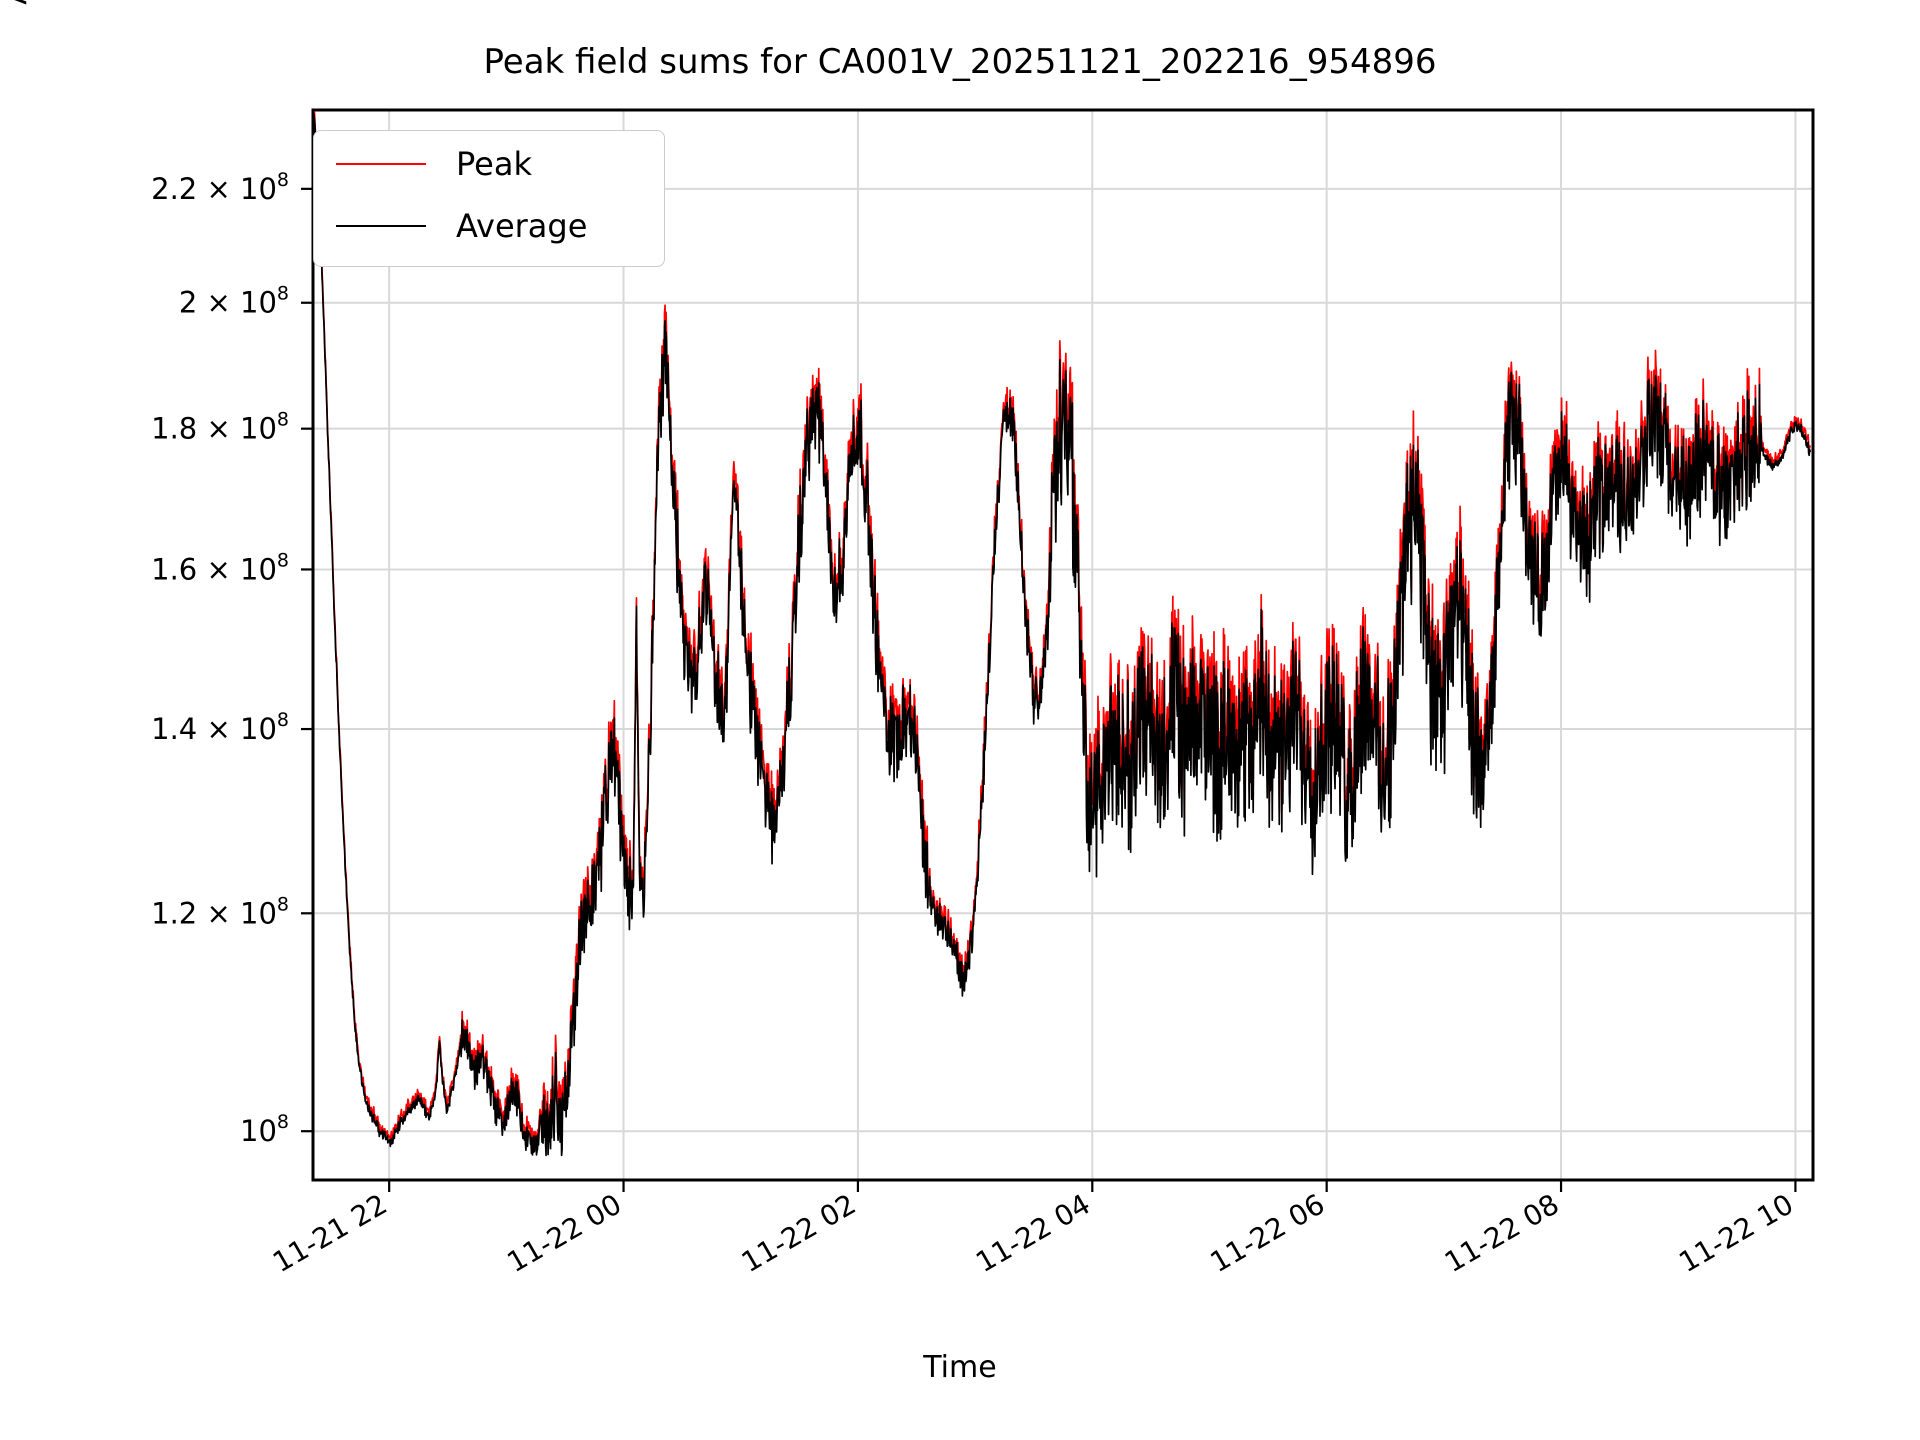  I want to click on y-tick-label: 2 × 108, so click(234, 301).